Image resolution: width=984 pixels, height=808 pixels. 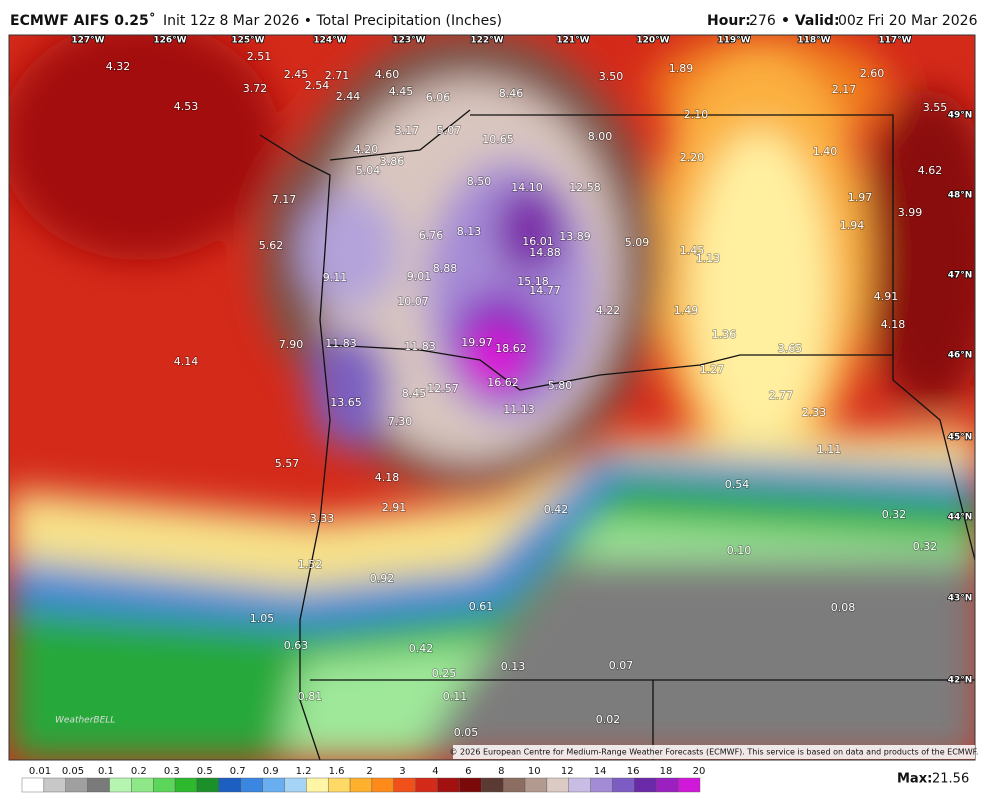 I want to click on precip-value: 2.44, so click(x=348, y=96).